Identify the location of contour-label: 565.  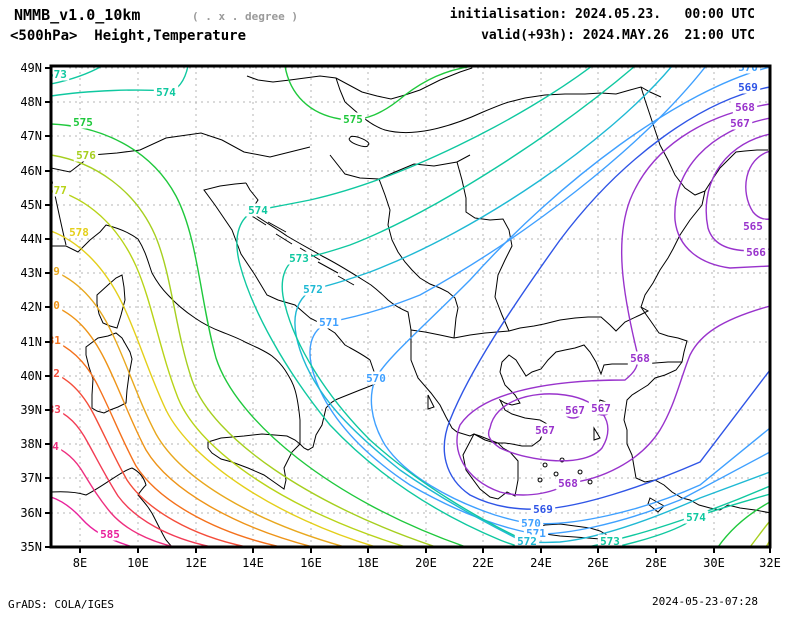
(753, 226).